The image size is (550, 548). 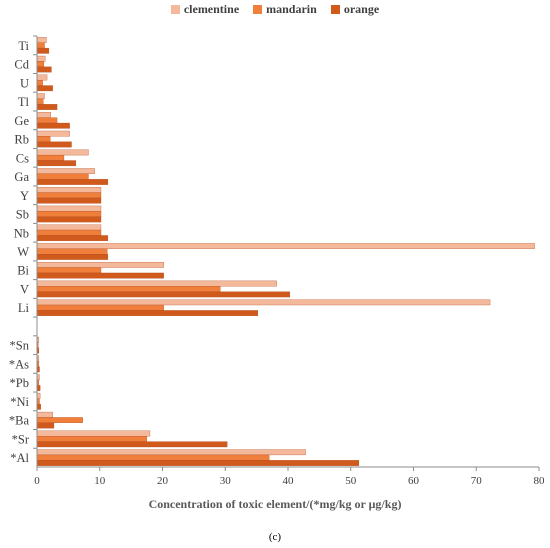 What do you see at coordinates (153, 457) in the screenshot?
I see `bar-mandarin-star-al` at bounding box center [153, 457].